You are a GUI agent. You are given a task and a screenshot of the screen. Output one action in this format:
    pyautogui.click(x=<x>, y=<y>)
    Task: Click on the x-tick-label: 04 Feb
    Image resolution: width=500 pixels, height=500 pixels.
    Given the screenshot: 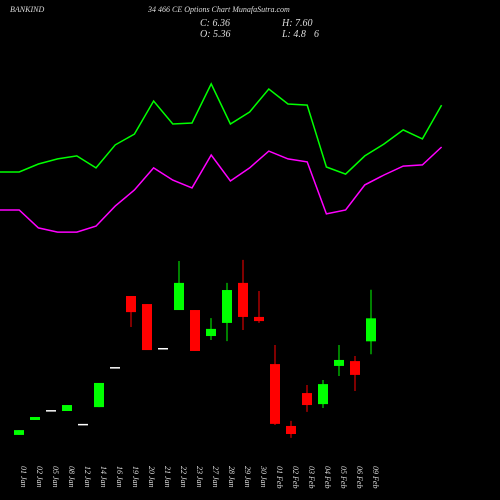 What is the action you would take?
    pyautogui.click(x=327, y=477)
    